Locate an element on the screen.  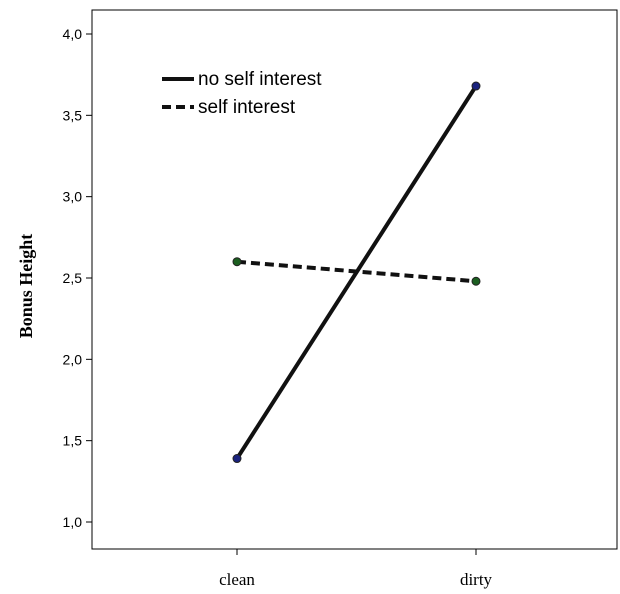
y-tick-label: 4,0 is located at coordinates (73, 34).